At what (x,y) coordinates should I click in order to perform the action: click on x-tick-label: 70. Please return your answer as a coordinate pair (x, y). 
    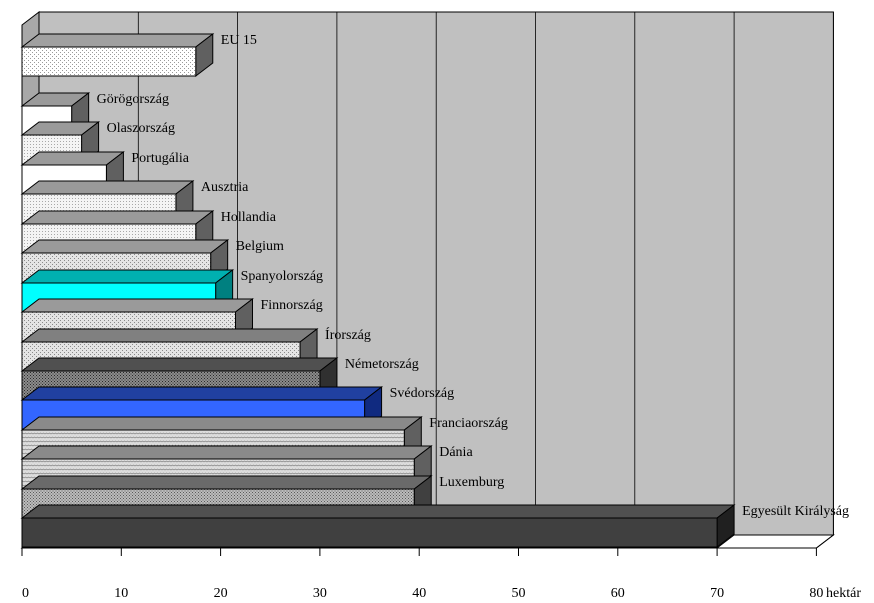
    Looking at the image, I should click on (717, 593).